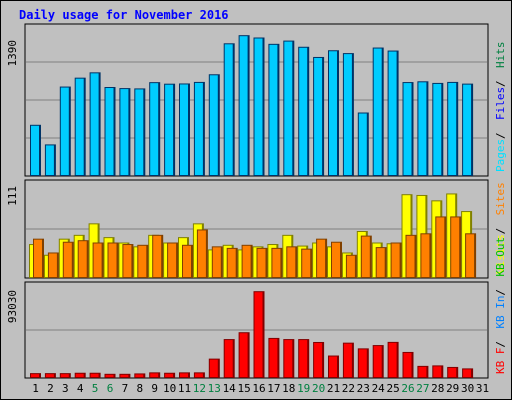 The height and width of the screenshot is (400, 512). I want to click on legend-kb-f: KB F, so click(500, 361).